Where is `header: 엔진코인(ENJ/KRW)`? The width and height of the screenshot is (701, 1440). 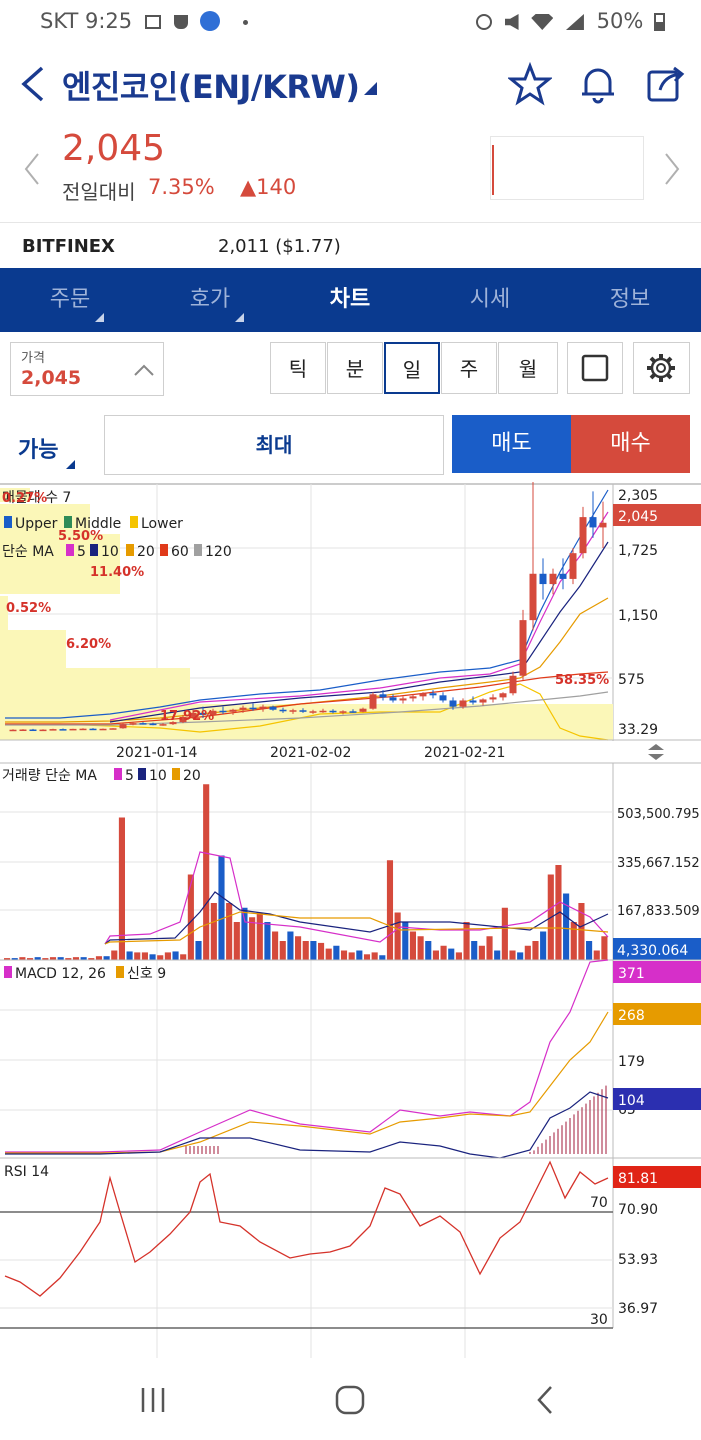
header: 엔진코인(ENJ/KRW) is located at coordinates (350, 84).